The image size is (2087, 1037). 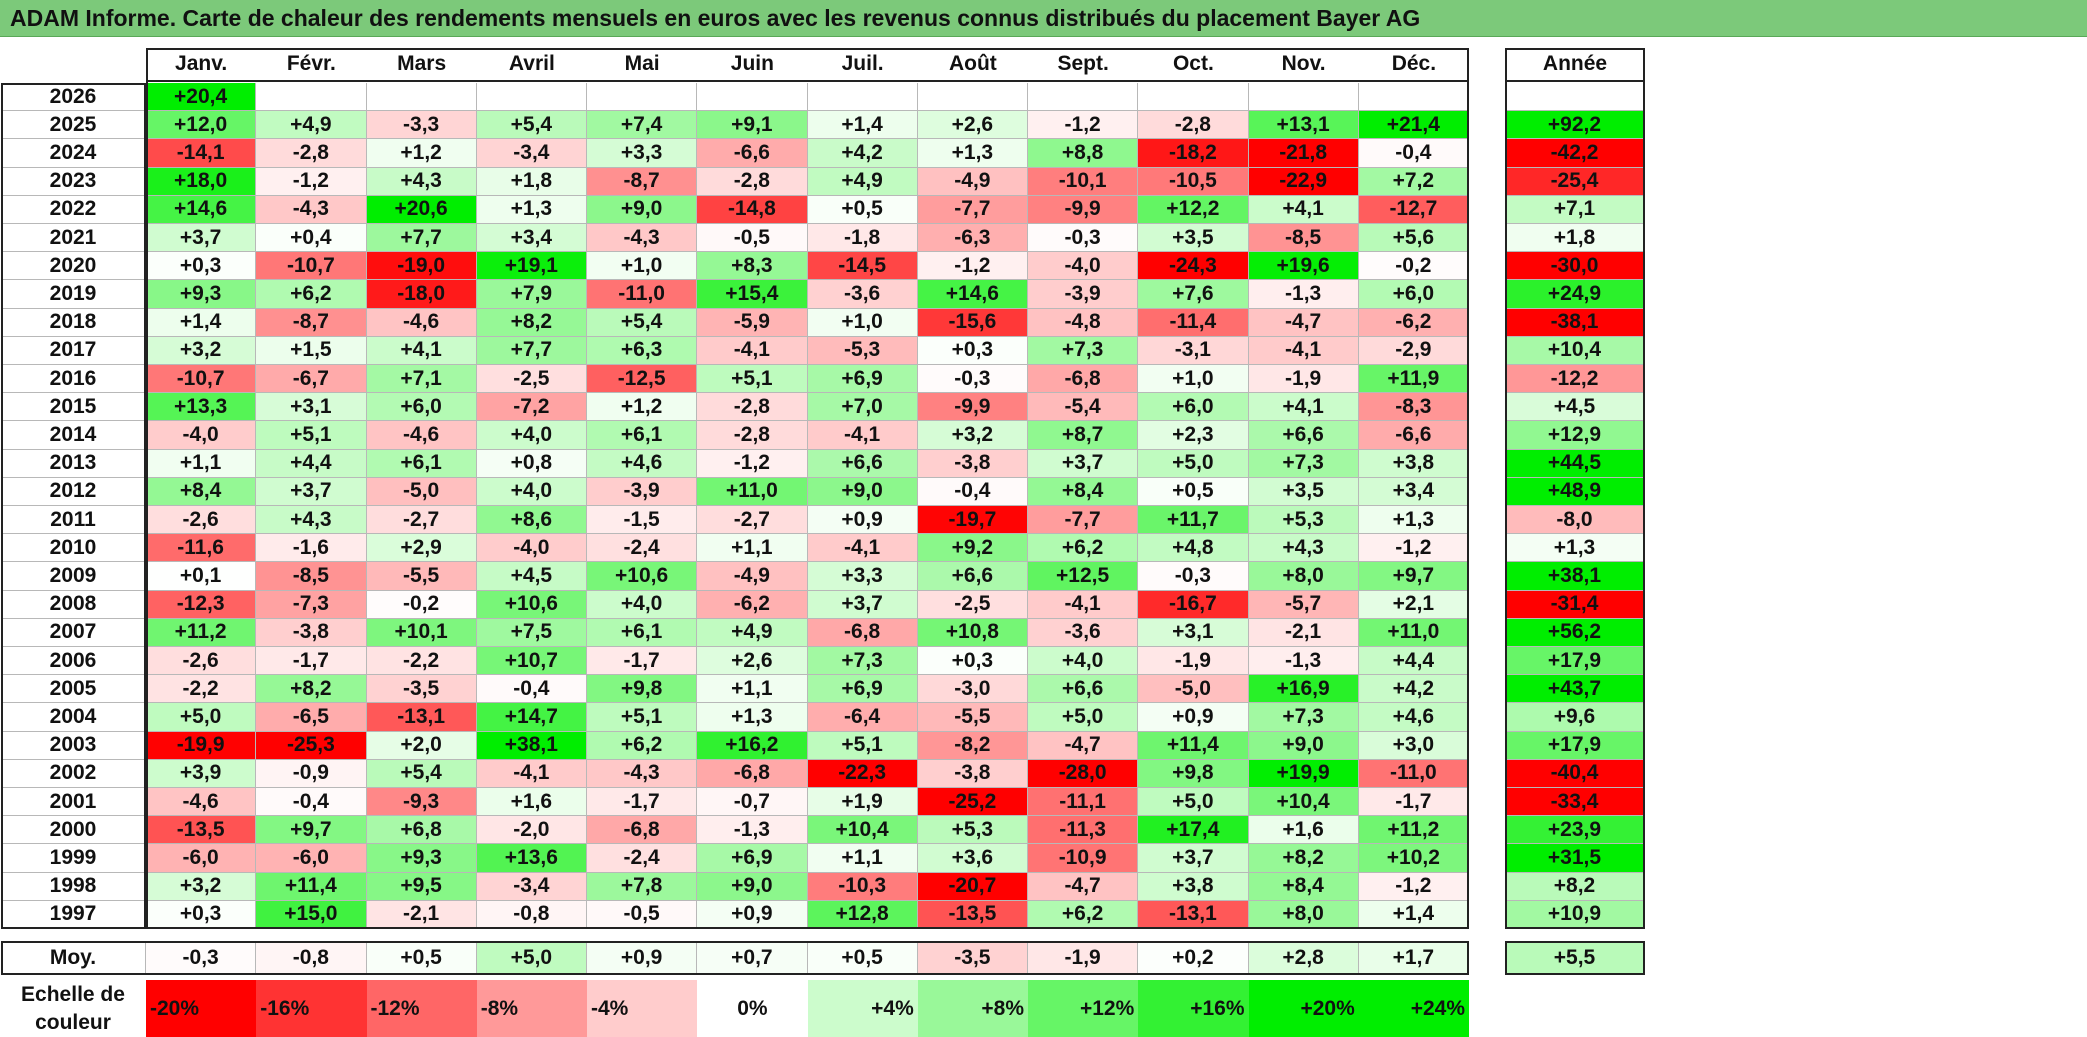 I want to click on heatmap-cell: +1,1, so click(x=862, y=858).